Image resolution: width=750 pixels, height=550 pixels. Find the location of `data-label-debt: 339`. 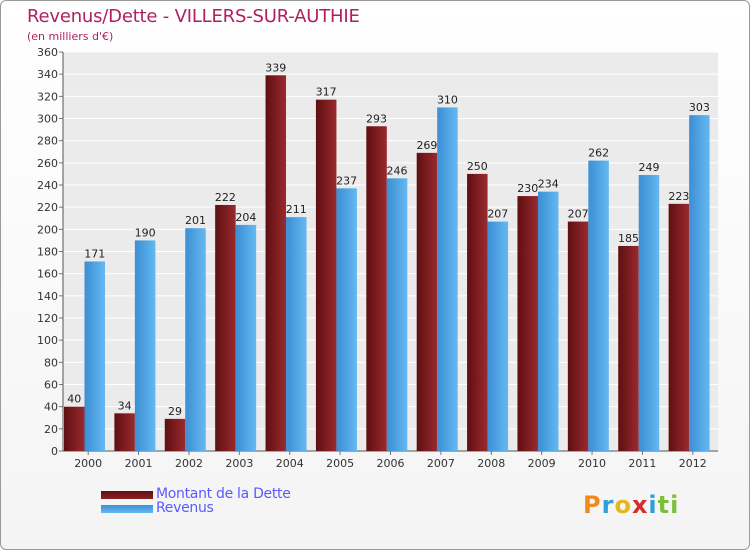

data-label-debt: 339 is located at coordinates (275, 67).